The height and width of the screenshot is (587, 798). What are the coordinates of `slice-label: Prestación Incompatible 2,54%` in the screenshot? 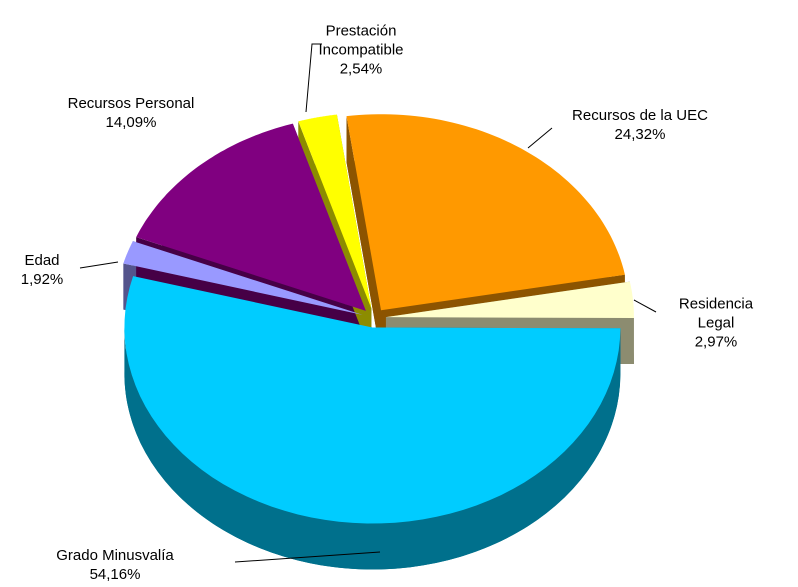 It's located at (360, 50).